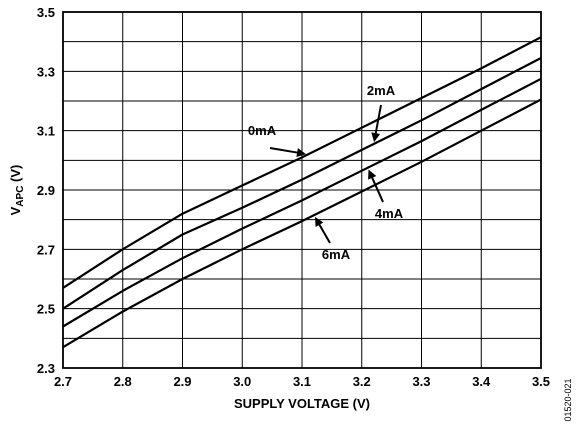  Describe the element at coordinates (63, 381) in the screenshot. I see `x-tick-label: 2.7` at that location.